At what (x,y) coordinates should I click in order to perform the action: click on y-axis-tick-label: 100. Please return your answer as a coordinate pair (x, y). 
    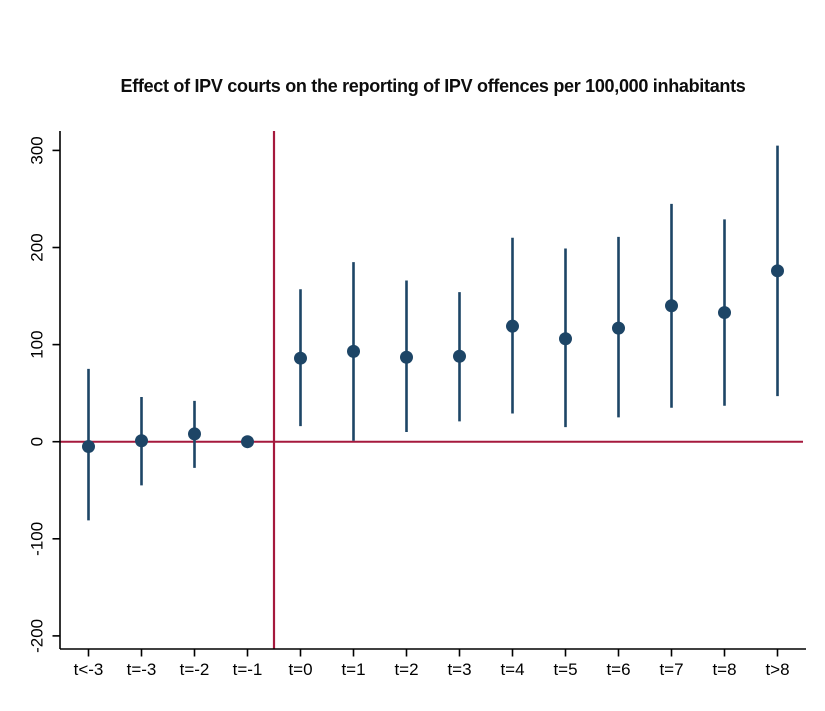
    Looking at the image, I should click on (36, 344).